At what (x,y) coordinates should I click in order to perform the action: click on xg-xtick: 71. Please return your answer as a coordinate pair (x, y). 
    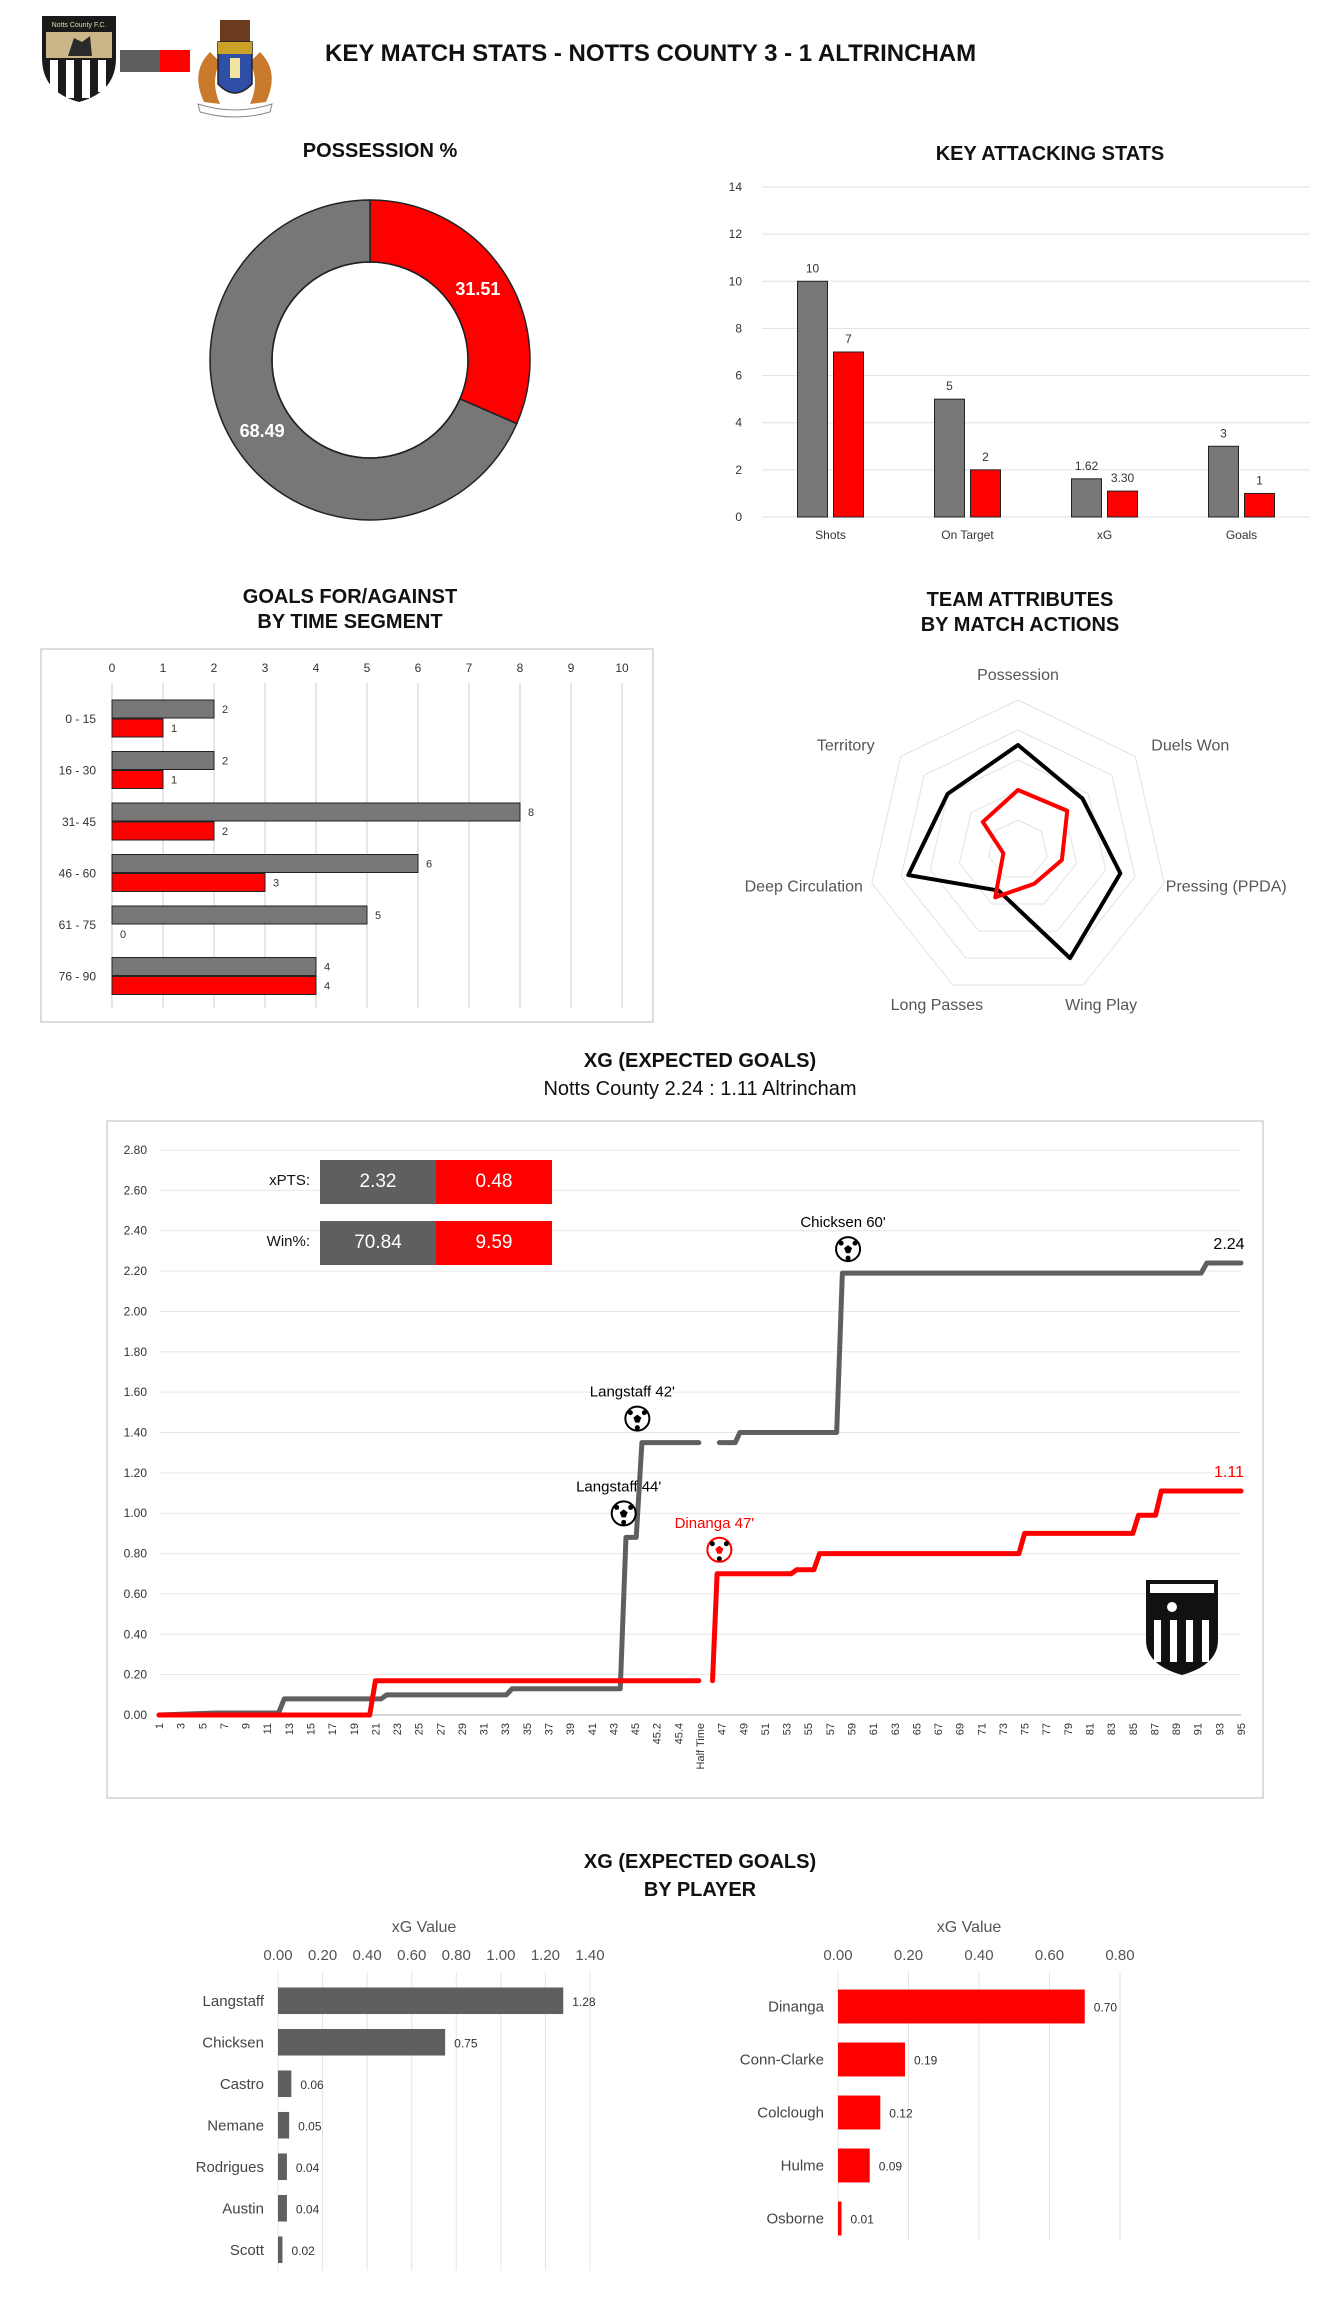
    Looking at the image, I should click on (982, 1729).